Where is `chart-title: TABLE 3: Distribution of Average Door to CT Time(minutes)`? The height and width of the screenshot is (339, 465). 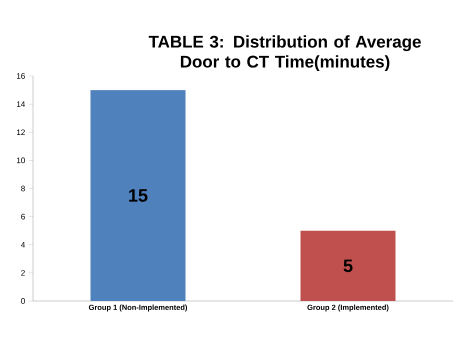 chart-title: TABLE 3: Distribution of Average Door to CT Time(minutes) is located at coordinates (284, 53).